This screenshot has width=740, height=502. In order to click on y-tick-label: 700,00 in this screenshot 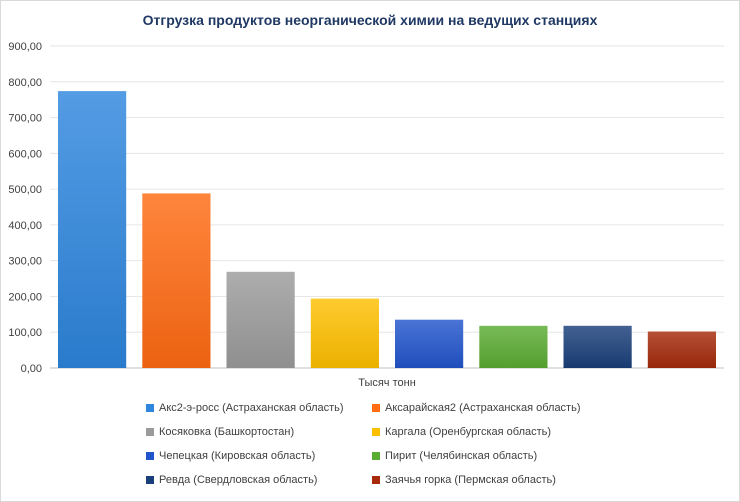, I will do `click(25, 119)`.